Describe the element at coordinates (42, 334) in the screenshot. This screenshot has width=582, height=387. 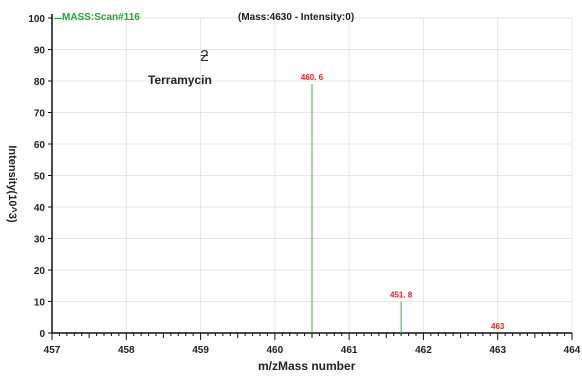
I see `y-tick-label: 0` at that location.